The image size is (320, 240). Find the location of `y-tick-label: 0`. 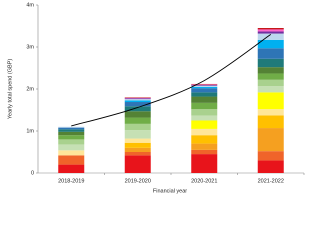

y-tick-label: 0 is located at coordinates (32, 173).